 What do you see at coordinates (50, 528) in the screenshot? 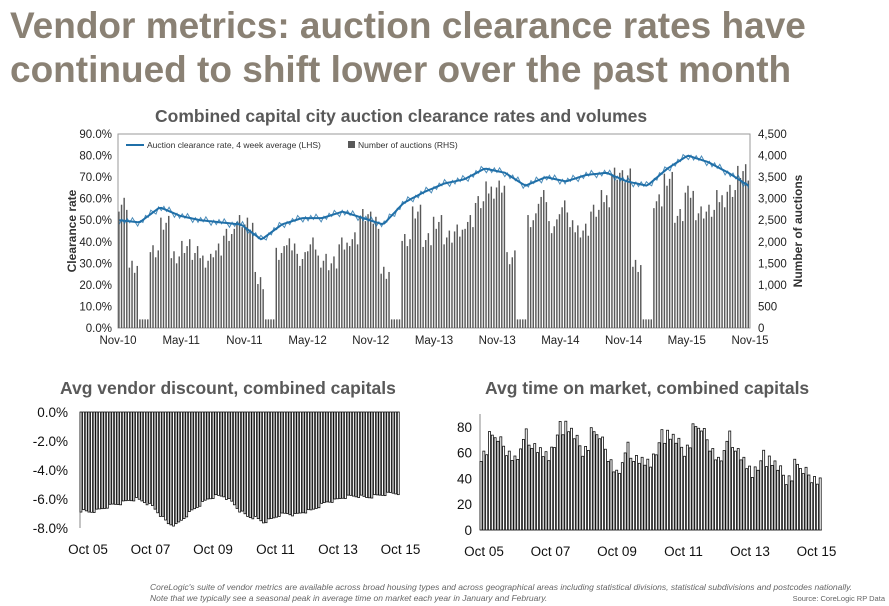
I see `y-tick-label: -8.0%` at bounding box center [50, 528].